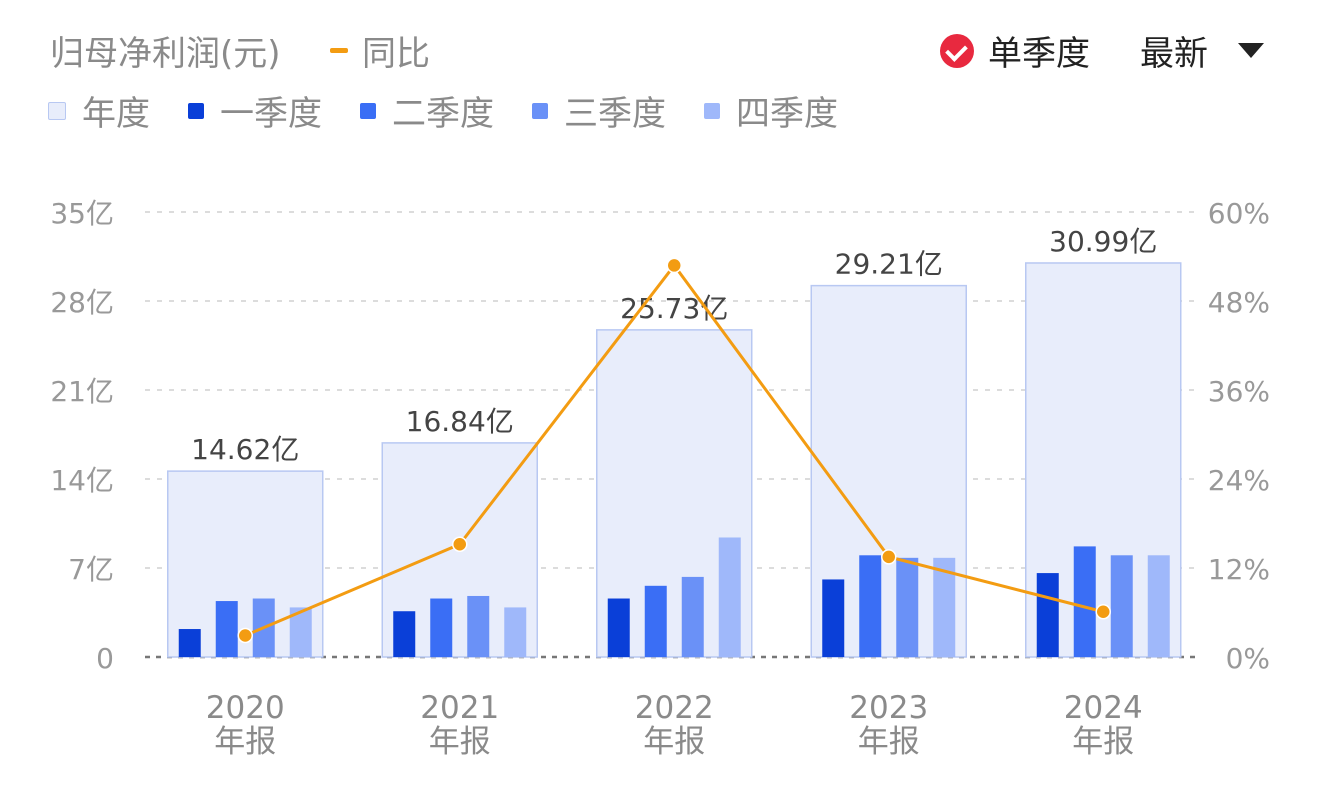 Image resolution: width=1320 pixels, height=786 pixels. I want to click on chart-title: 归母净利润(元), so click(165, 54).